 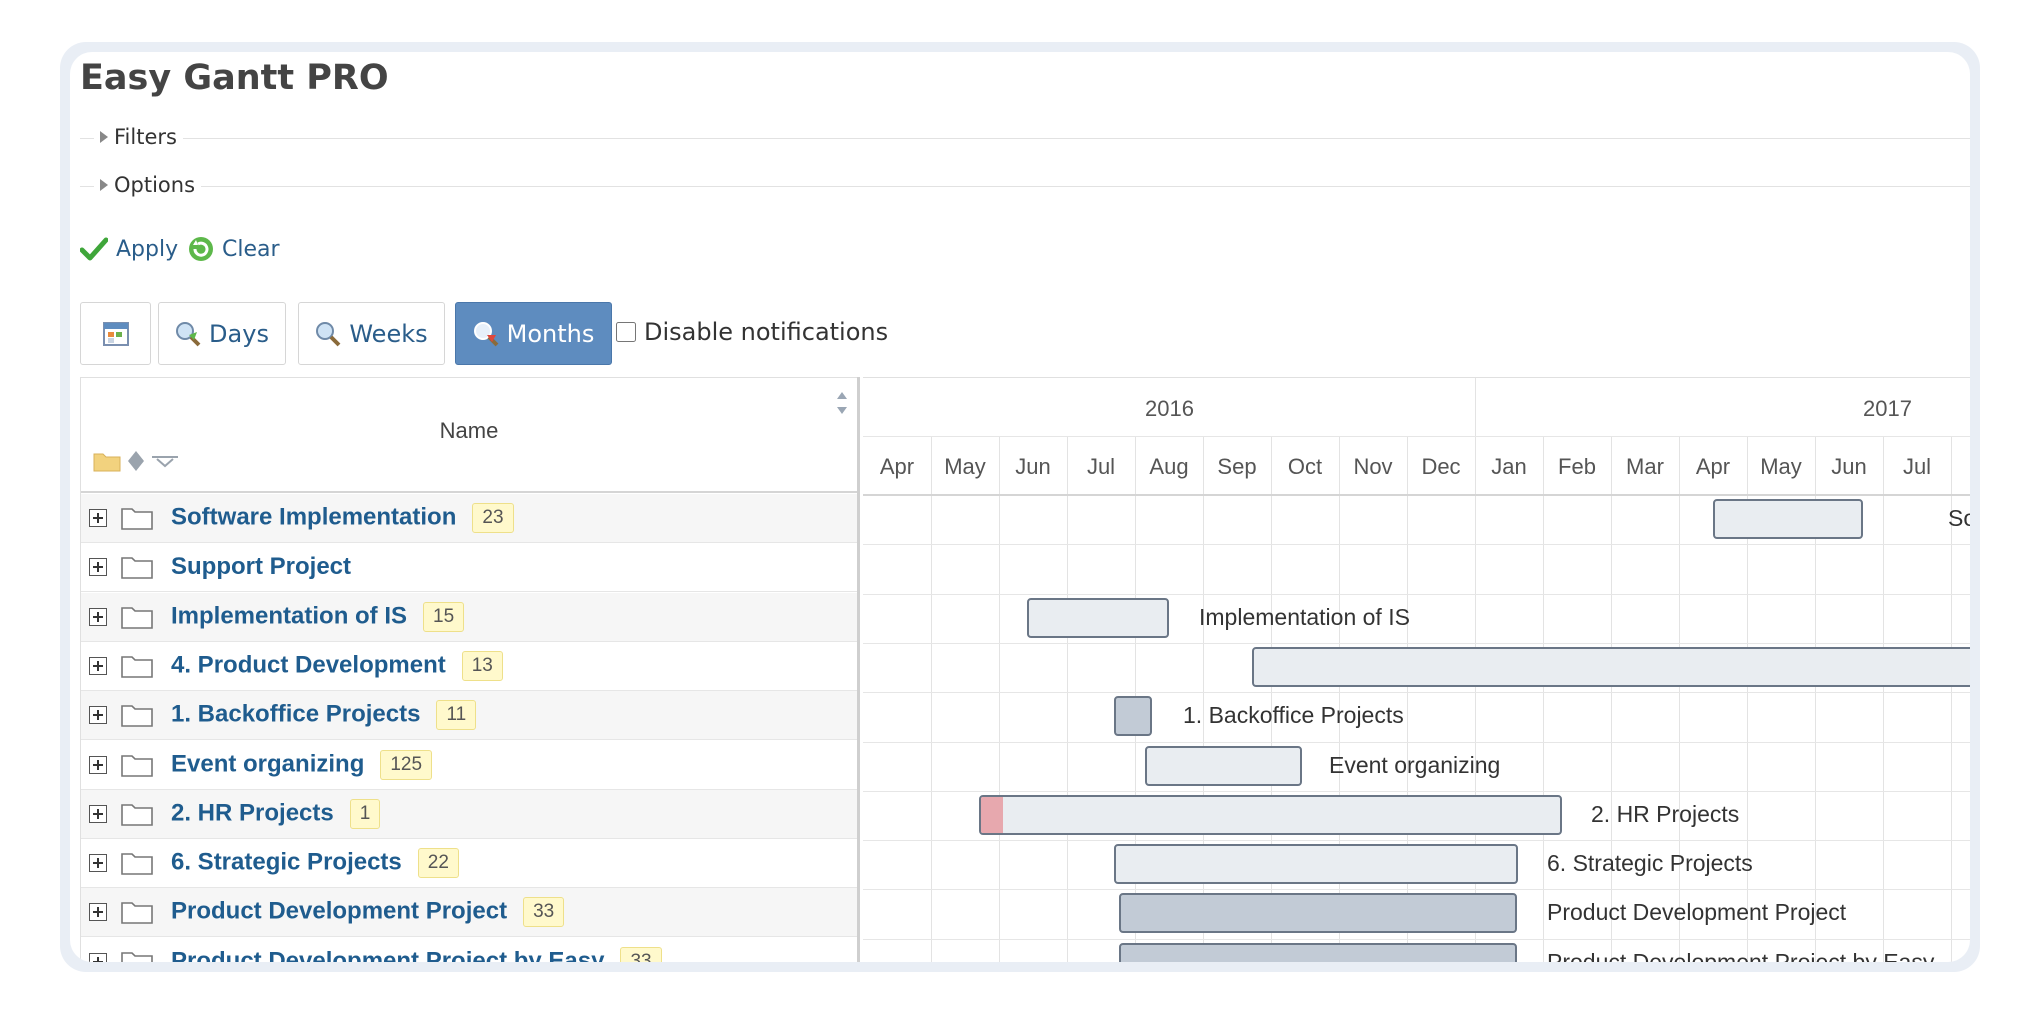 I want to click on name-column-header: Name, so click(x=469, y=430).